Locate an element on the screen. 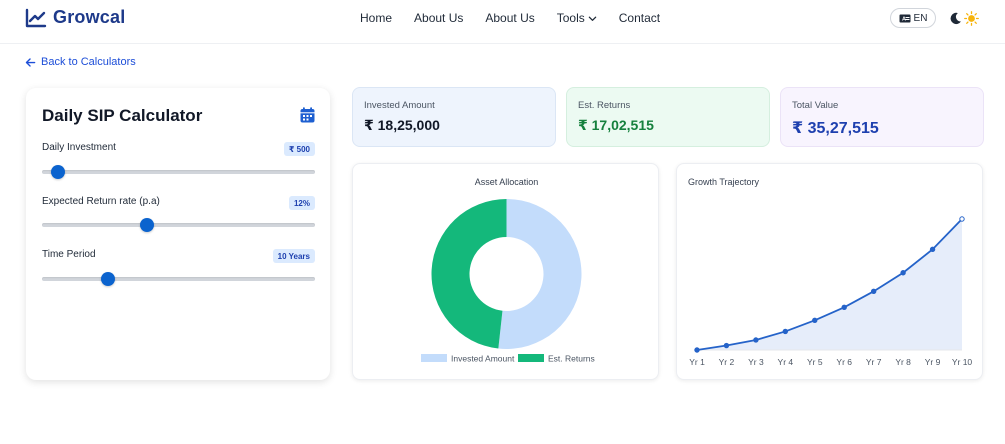 This screenshot has width=1005, height=444. time-period-label: Time Period is located at coordinates (69, 254).